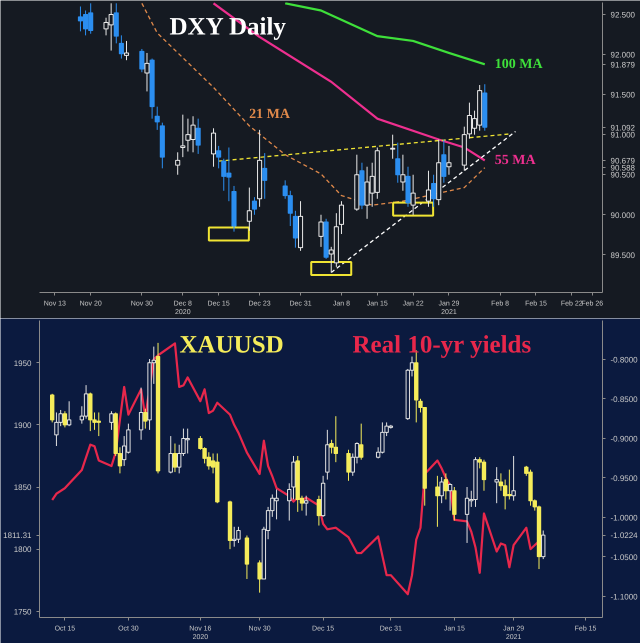 This screenshot has height=643, width=640. Describe the element at coordinates (624, 557) in the screenshot. I see `y2-tick-label: -1.0500` at that location.